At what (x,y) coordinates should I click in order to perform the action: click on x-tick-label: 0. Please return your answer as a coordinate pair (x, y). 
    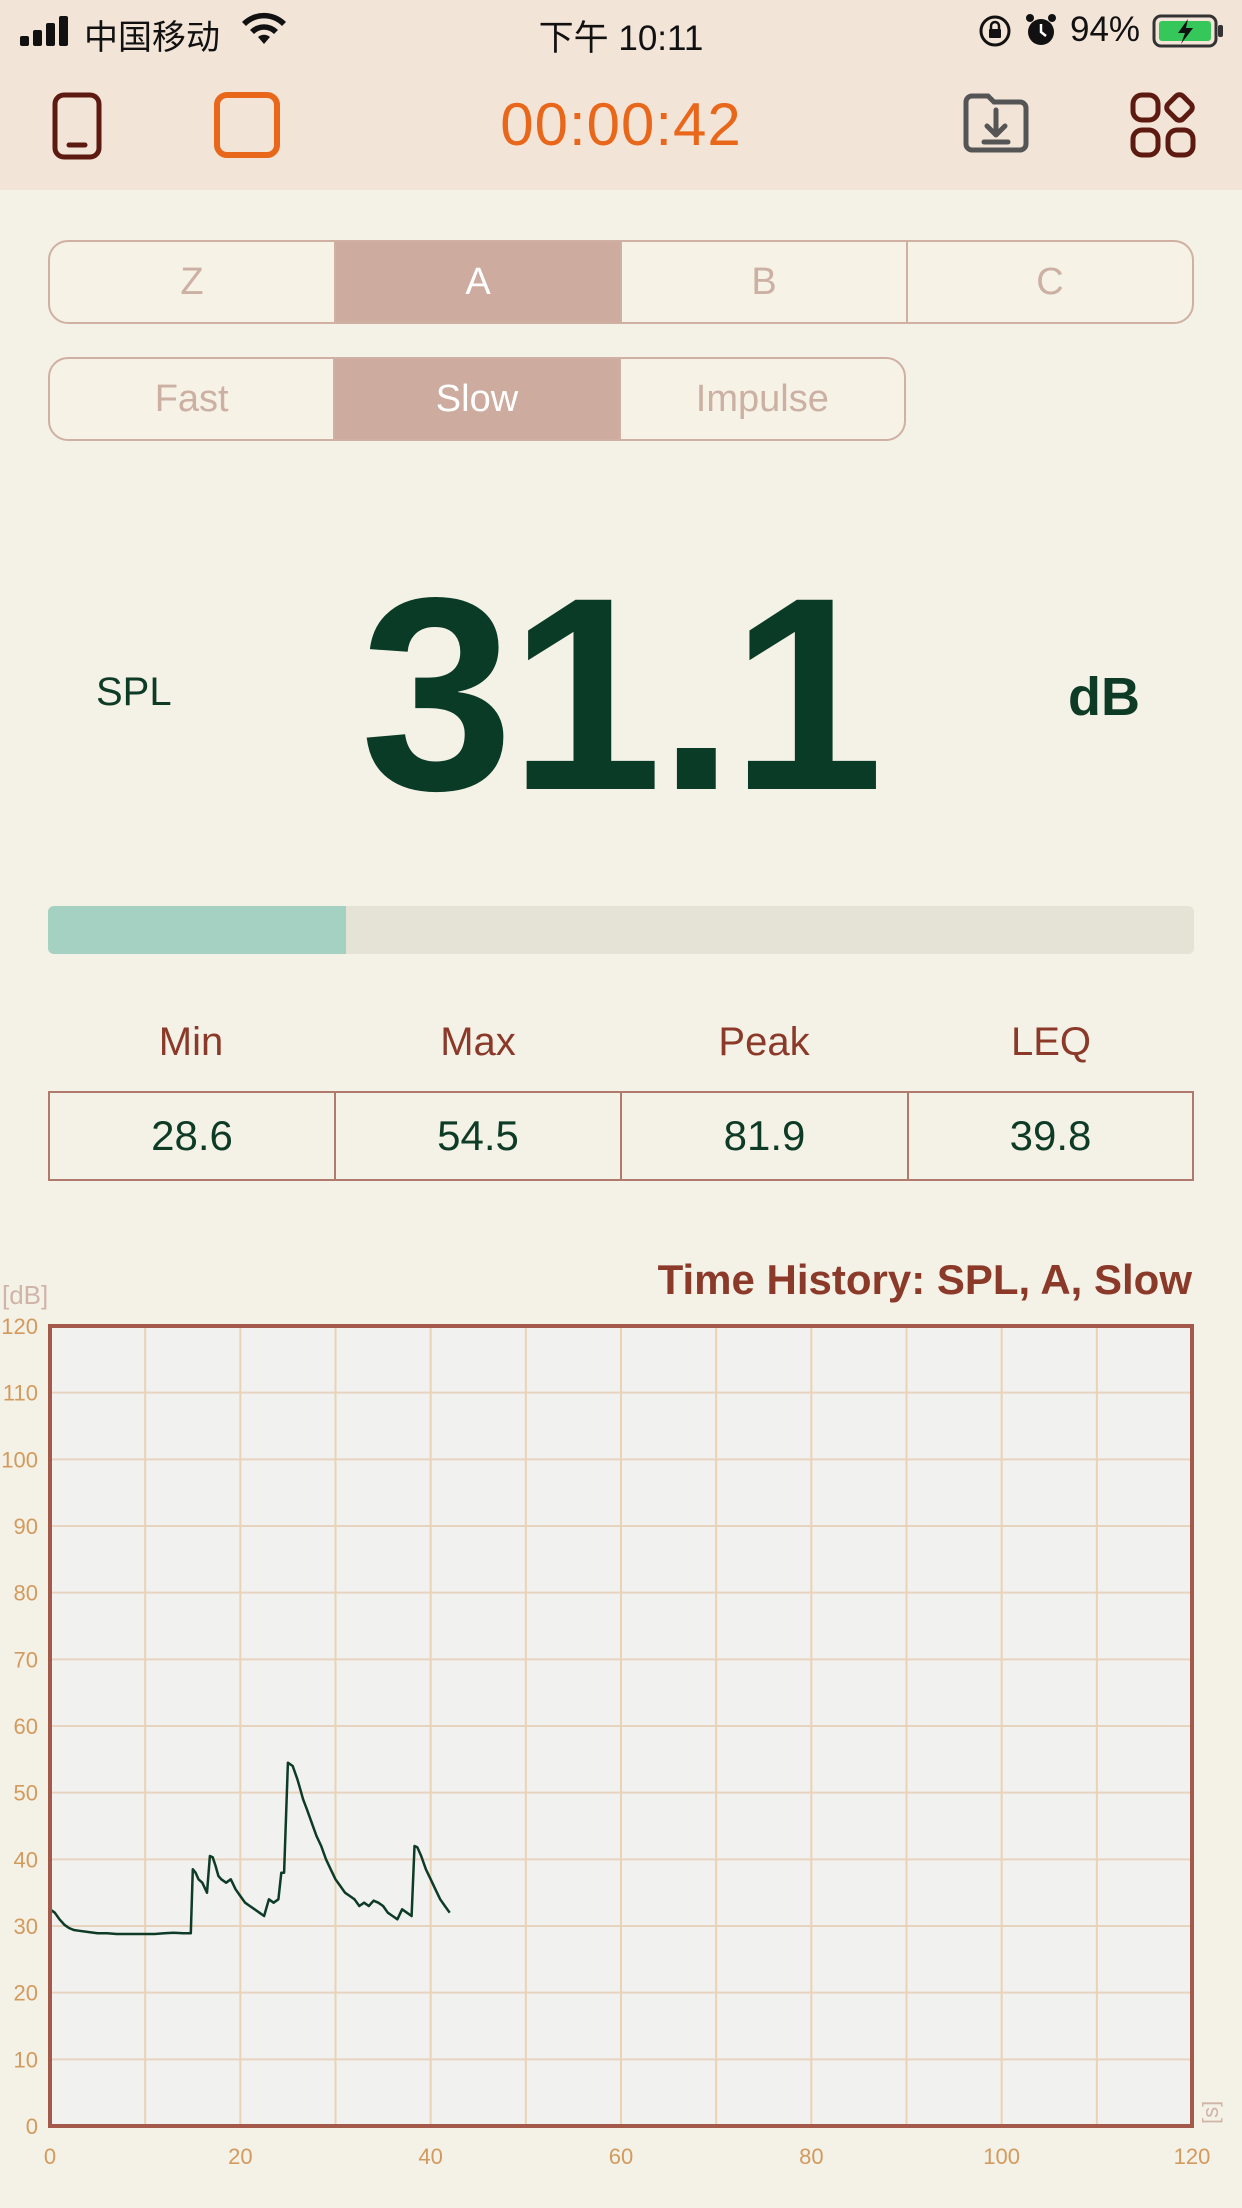
    Looking at the image, I should click on (50, 2156).